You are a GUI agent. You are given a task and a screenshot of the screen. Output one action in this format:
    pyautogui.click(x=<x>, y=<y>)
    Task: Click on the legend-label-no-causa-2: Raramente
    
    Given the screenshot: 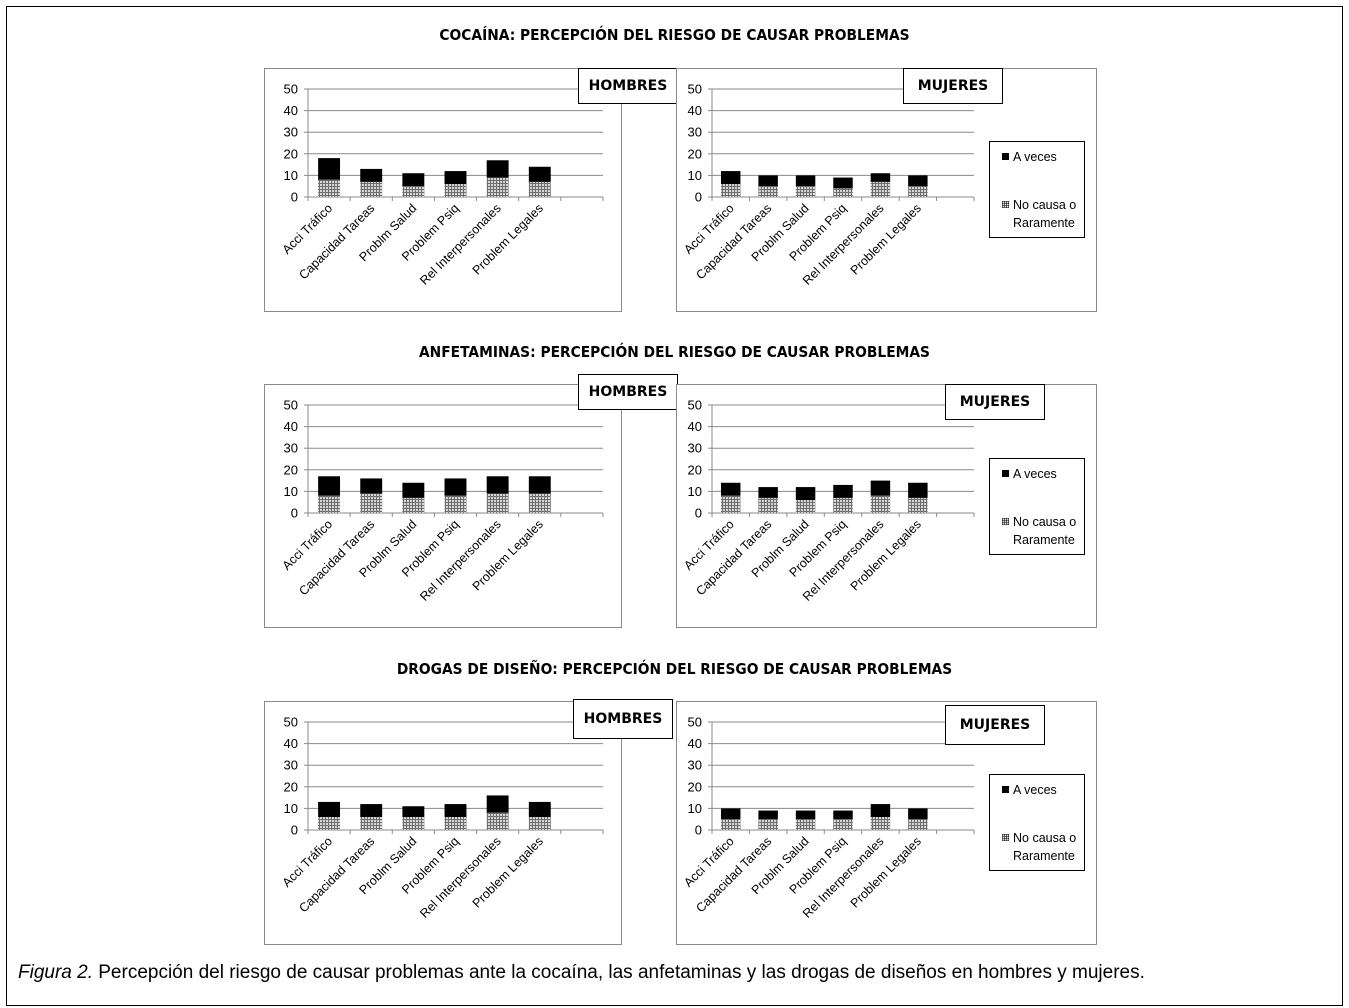 What is the action you would take?
    pyautogui.click(x=1044, y=856)
    